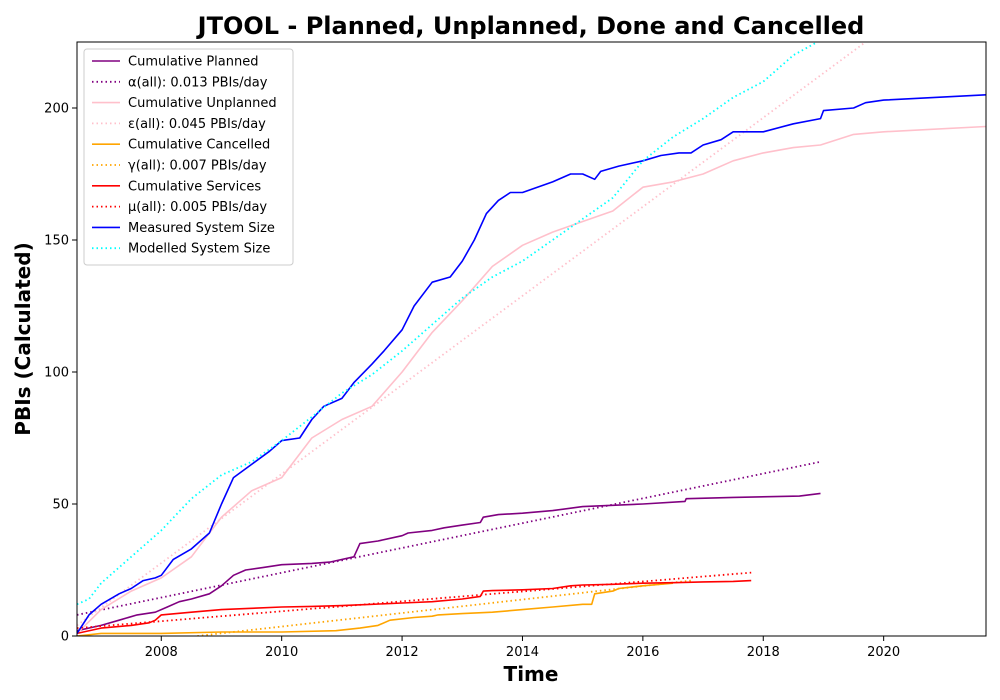 The height and width of the screenshot is (700, 1000). I want to click on legend-label-3: ε(all): 0.045 PBIs/day, so click(197, 124).